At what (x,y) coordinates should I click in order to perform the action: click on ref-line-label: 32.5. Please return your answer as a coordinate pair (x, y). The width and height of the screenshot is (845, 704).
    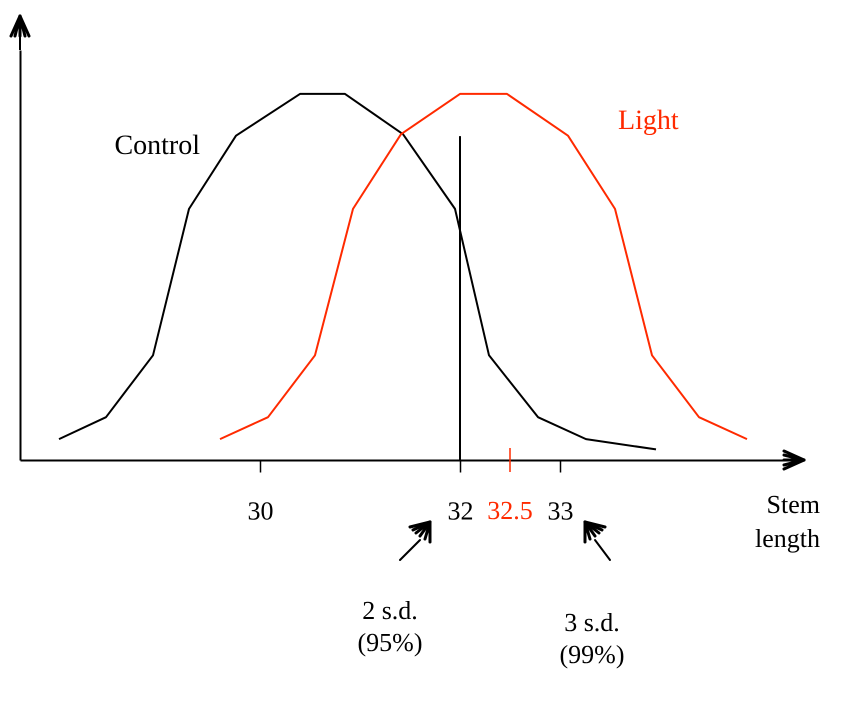
    Looking at the image, I should click on (510, 510).